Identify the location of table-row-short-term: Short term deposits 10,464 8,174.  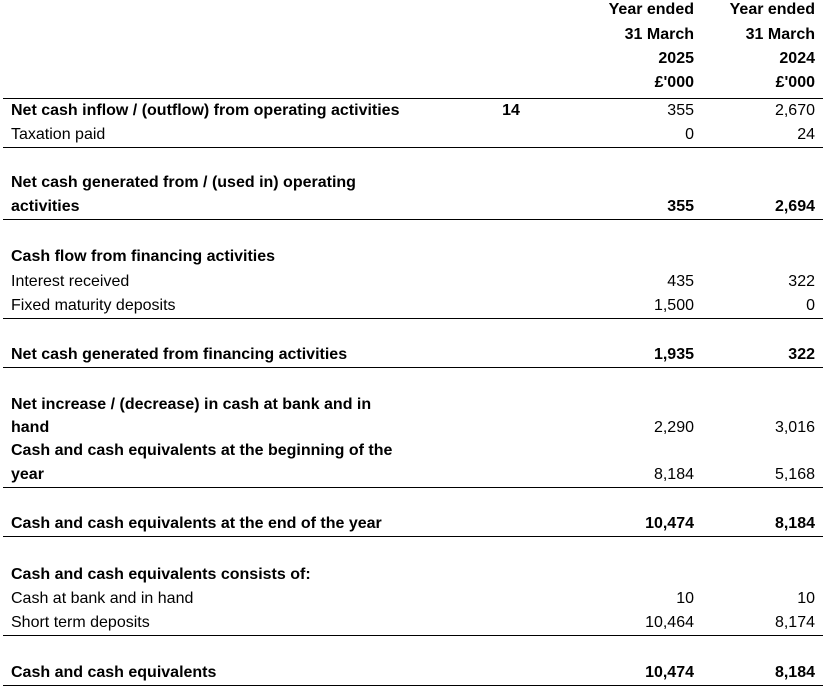
(413, 623).